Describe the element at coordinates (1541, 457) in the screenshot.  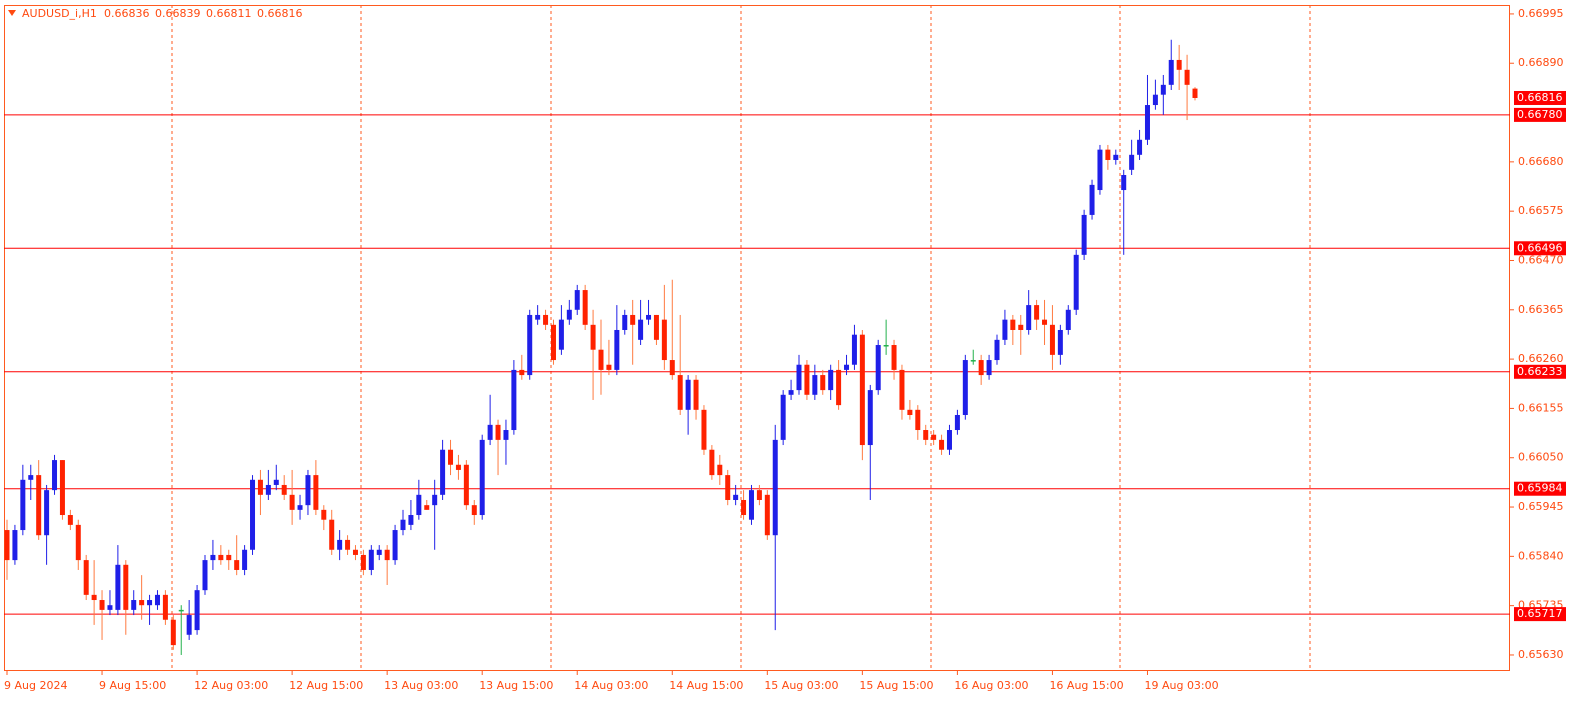
I see `y-tick-label: 0.66050` at that location.